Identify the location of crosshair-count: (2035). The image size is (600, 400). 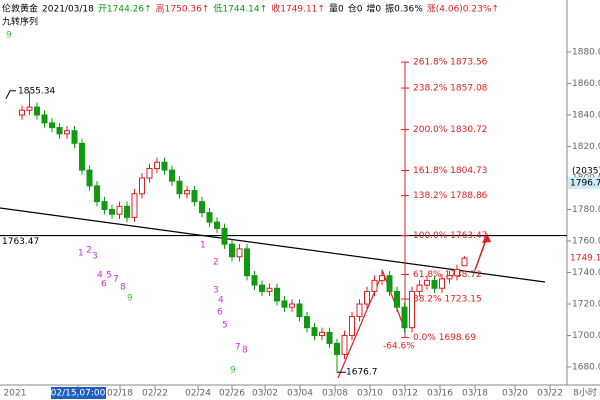
(586, 172).